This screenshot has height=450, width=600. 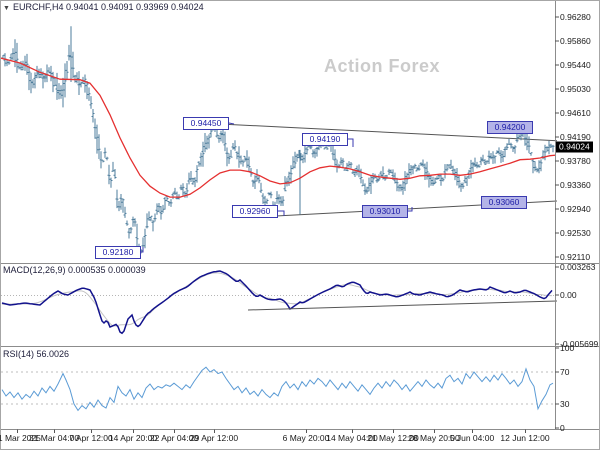 I want to click on rsi-axis-label: 0, so click(x=562, y=427).